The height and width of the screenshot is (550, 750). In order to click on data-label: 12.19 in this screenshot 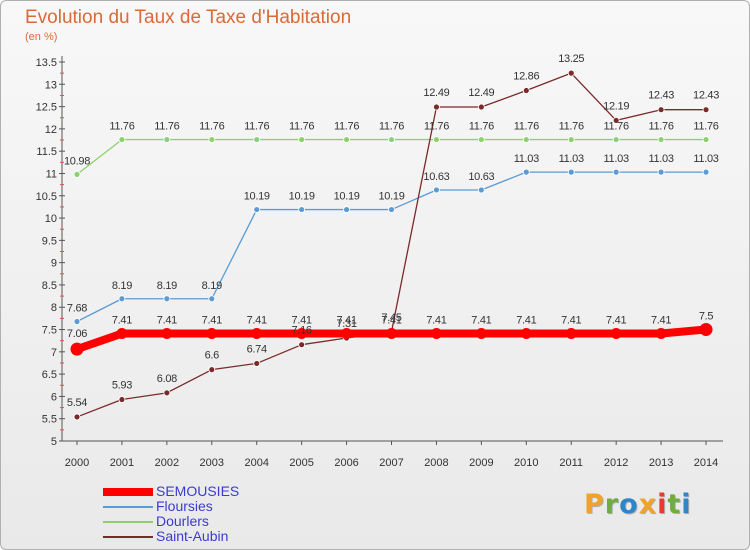, I will do `click(616, 106)`.